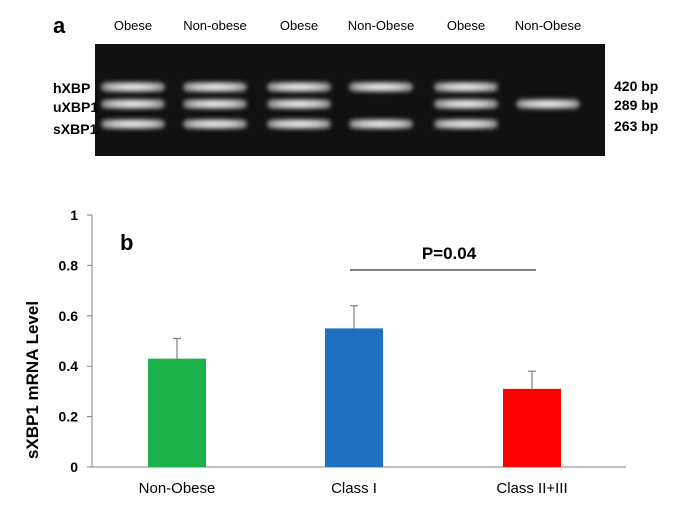 The image size is (685, 518). I want to click on gel-band-name: sXBP1, so click(75, 129).